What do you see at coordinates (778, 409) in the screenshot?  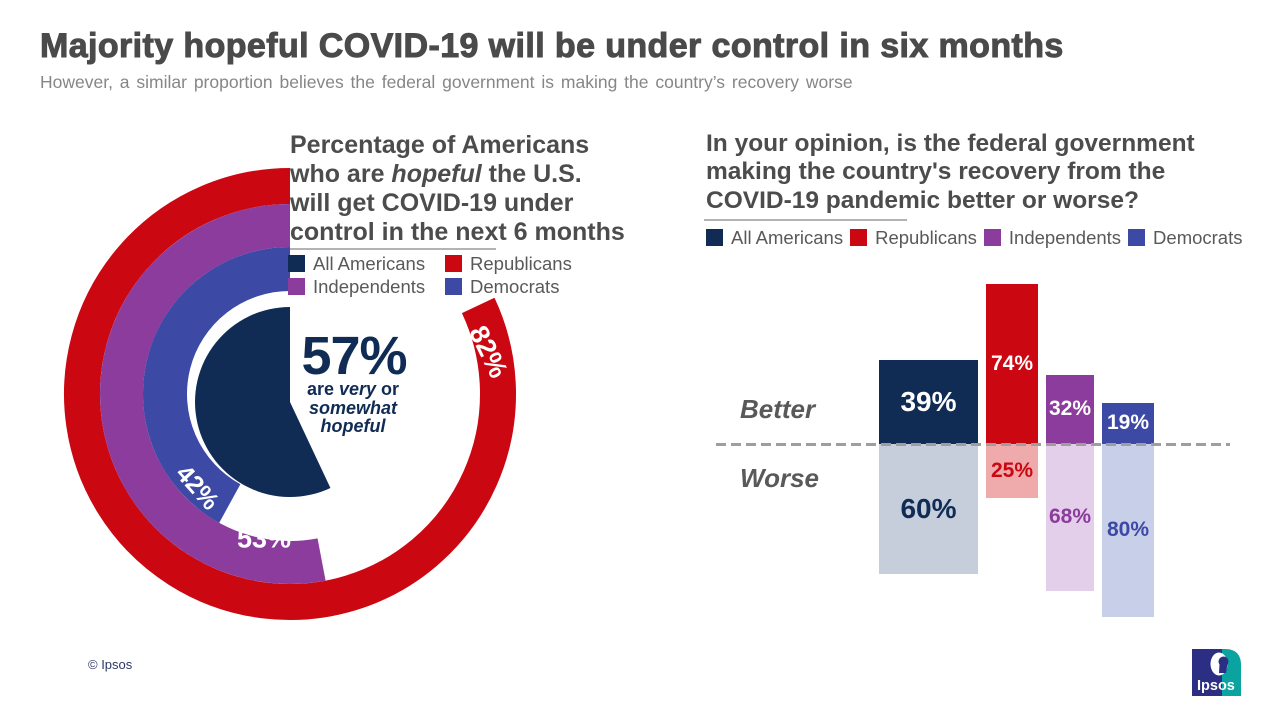 I see `axis-label-better: Better` at bounding box center [778, 409].